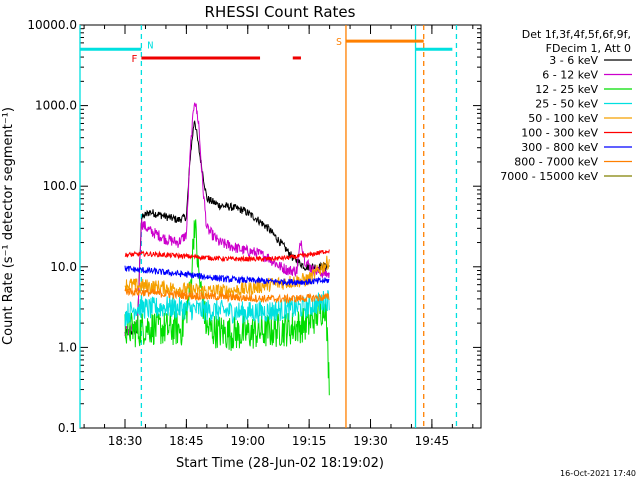  I want to click on footer-timestamp: 16-Oct-2021 17:40, so click(598, 473).